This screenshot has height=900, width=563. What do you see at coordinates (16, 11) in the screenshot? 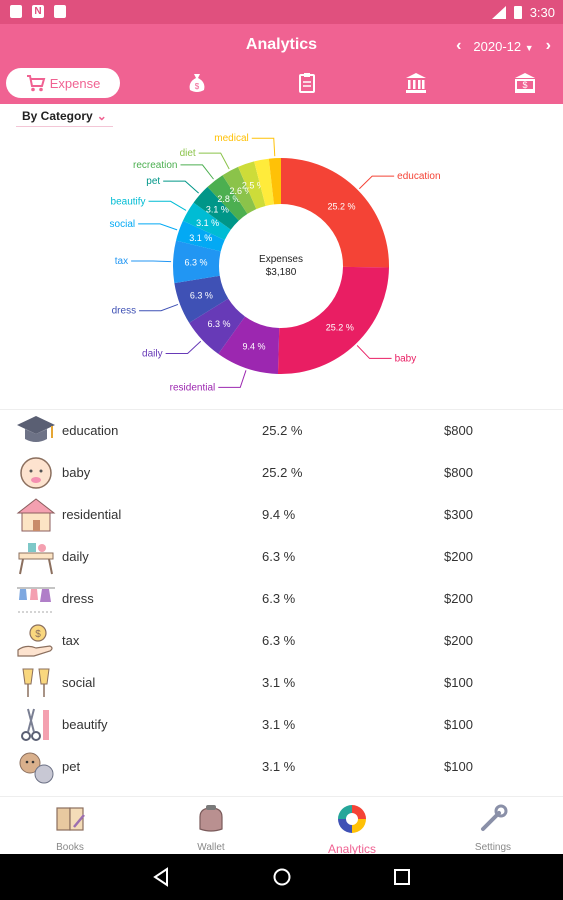
I see `sim-icon` at bounding box center [16, 11].